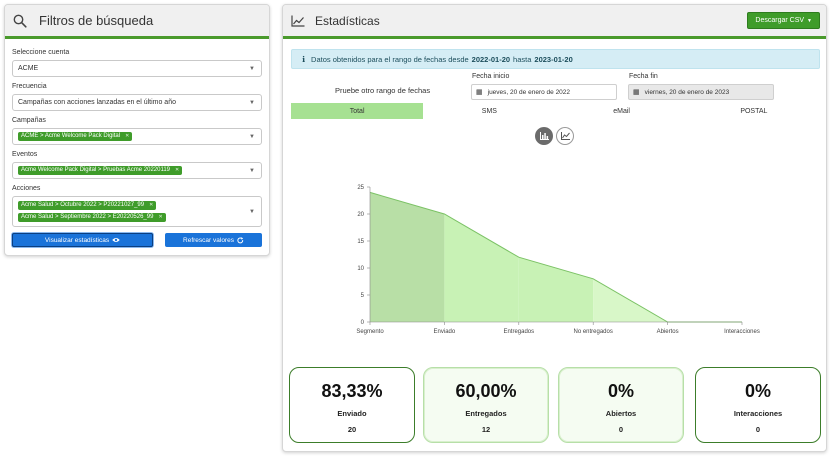 Image resolution: width=831 pixels, height=456 pixels. Describe the element at coordinates (25, 154) in the screenshot. I see `eventos-label: Eventos` at that location.